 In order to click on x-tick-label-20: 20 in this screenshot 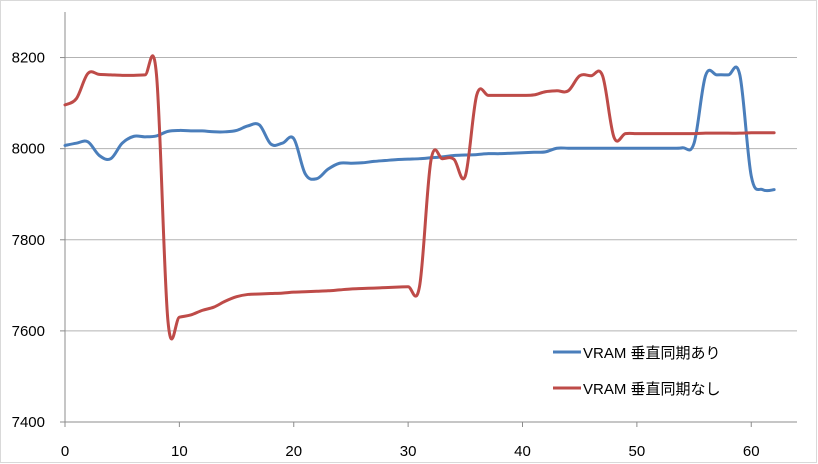, I will do `click(293, 451)`.